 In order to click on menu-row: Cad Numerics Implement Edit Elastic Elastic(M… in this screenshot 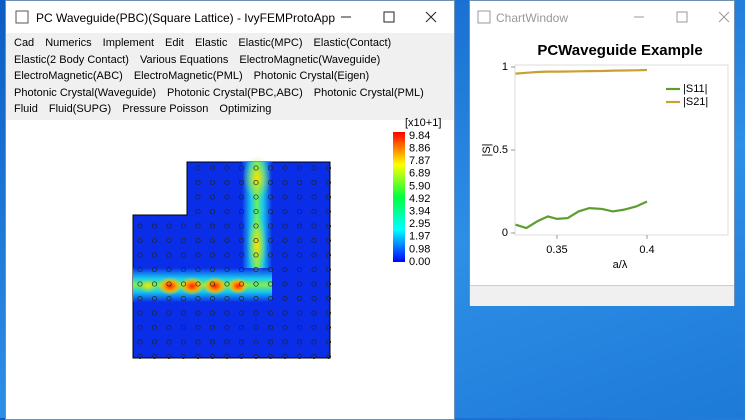, I will do `click(231, 43)`.